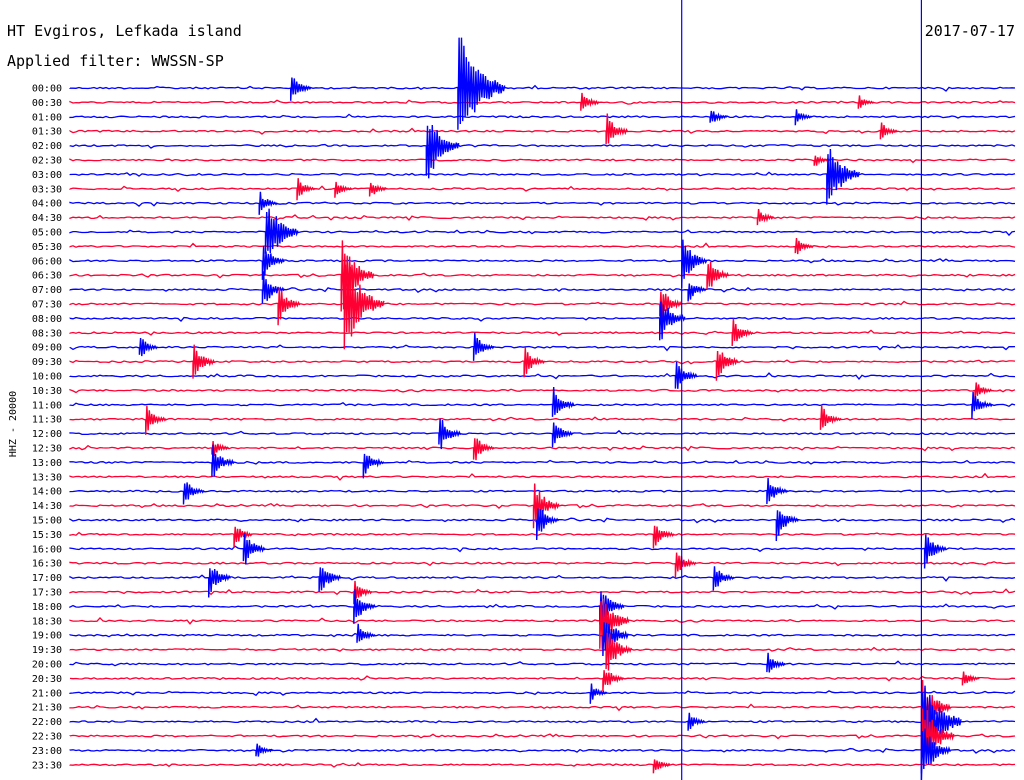  Describe the element at coordinates (47, 492) in the screenshot. I see `tick-label: 14:00` at that location.